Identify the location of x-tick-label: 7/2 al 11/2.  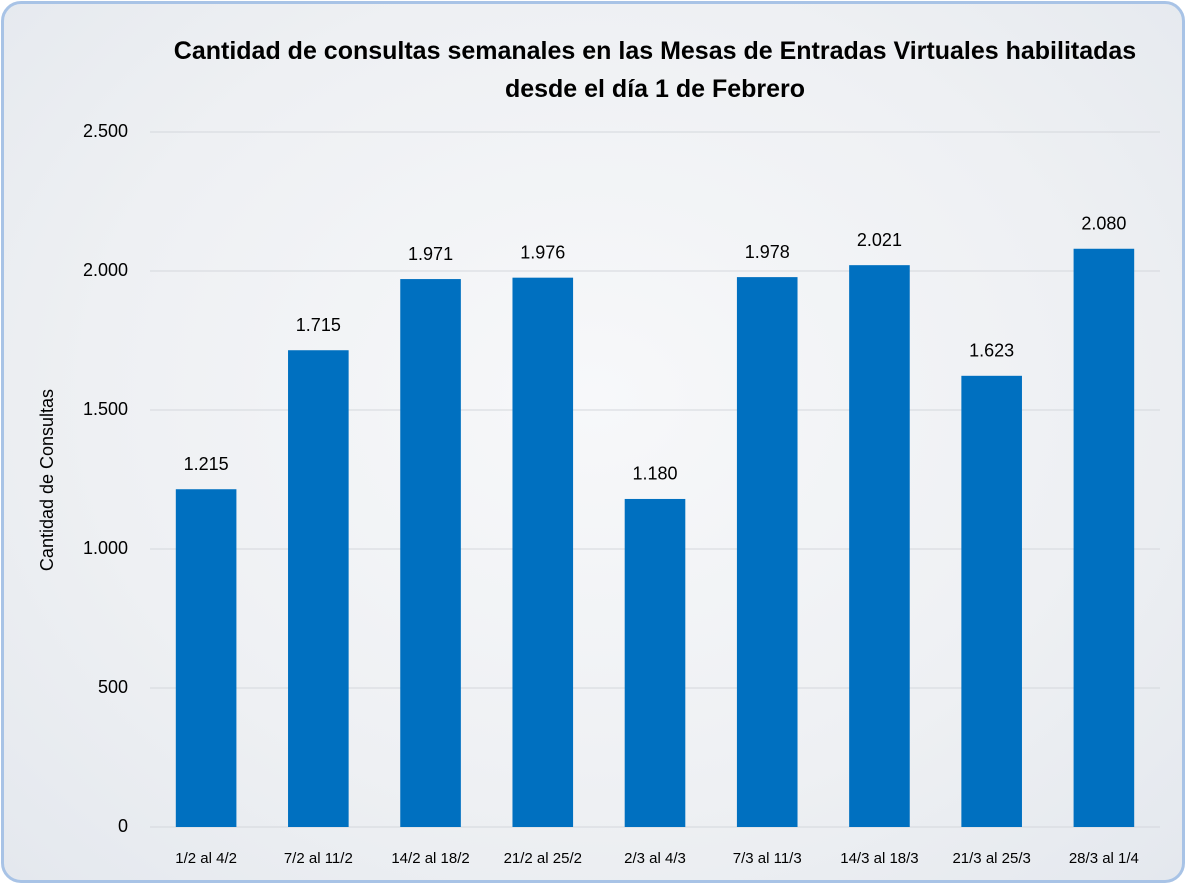
(318, 858).